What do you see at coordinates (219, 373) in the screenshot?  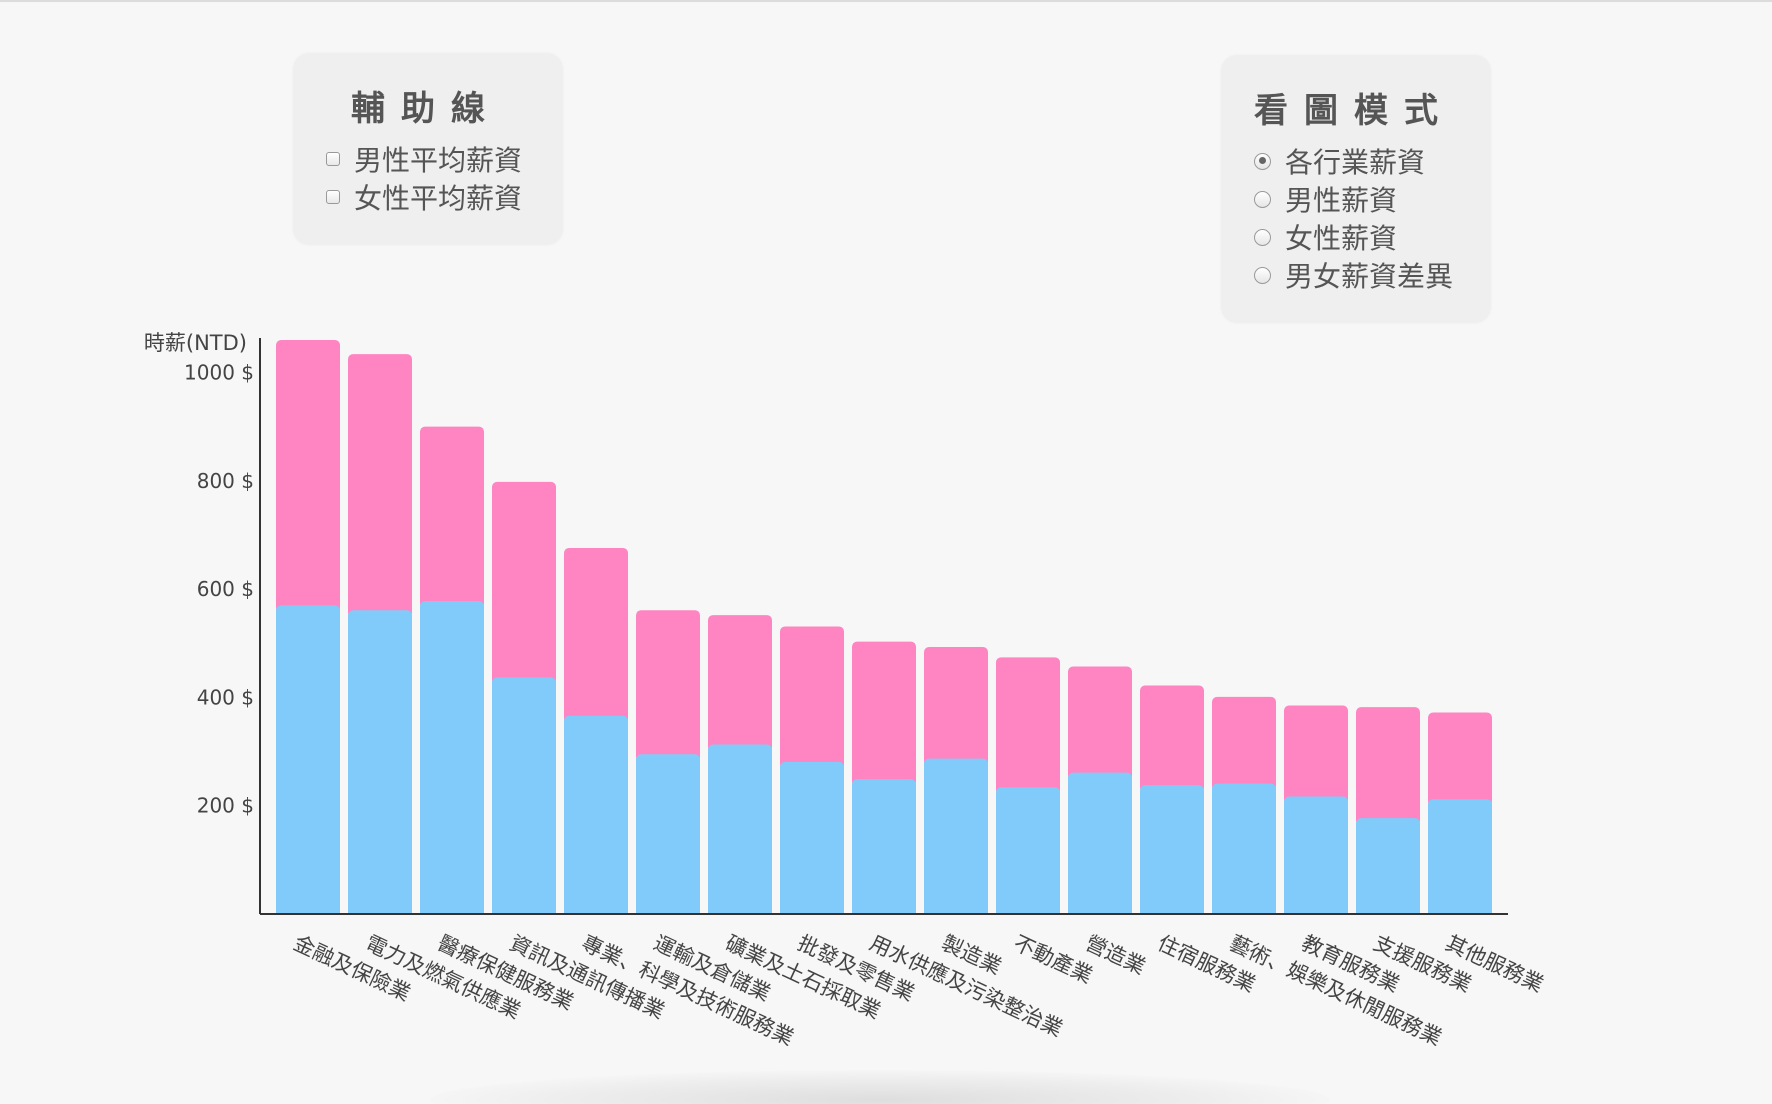 I see `y-tick-label: 1000 $` at bounding box center [219, 373].